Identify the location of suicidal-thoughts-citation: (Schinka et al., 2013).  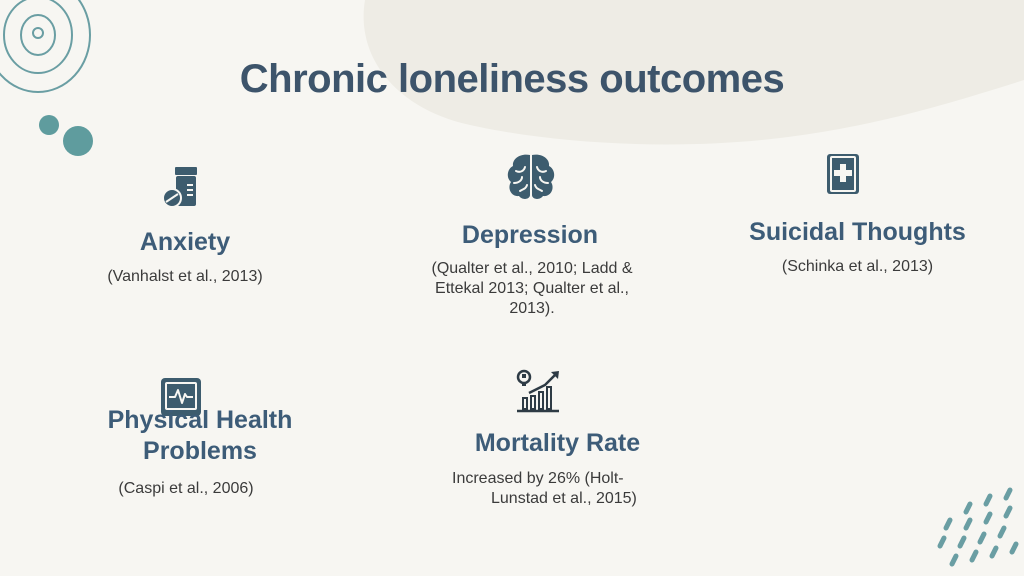
(857, 266).